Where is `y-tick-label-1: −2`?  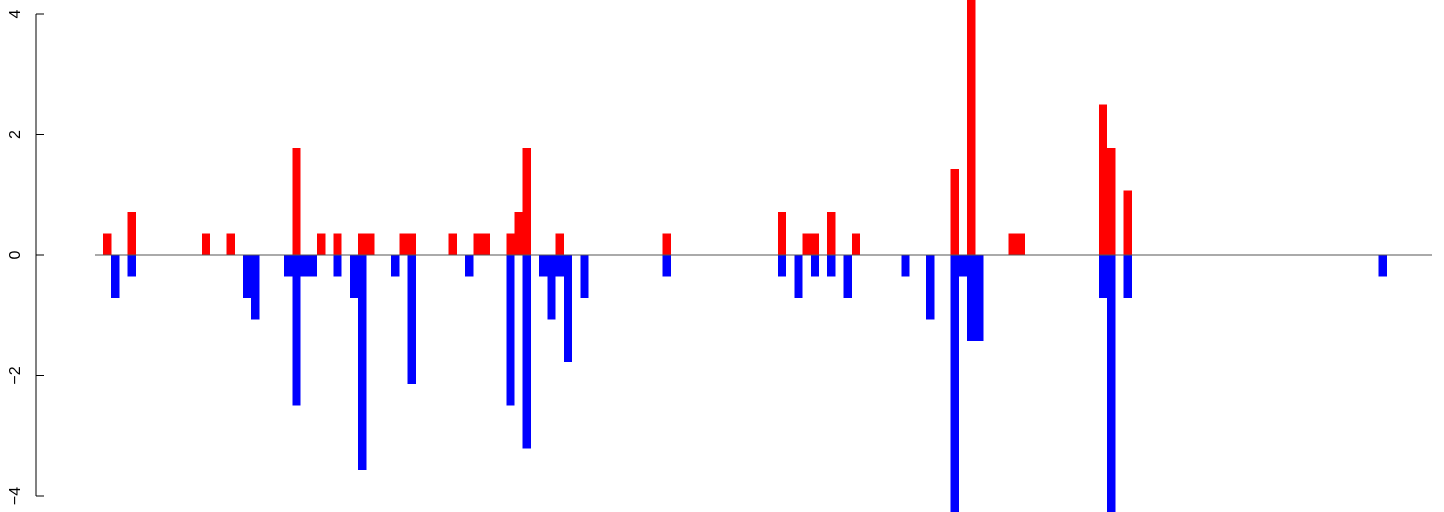 y-tick-label-1: −2 is located at coordinates (15, 375).